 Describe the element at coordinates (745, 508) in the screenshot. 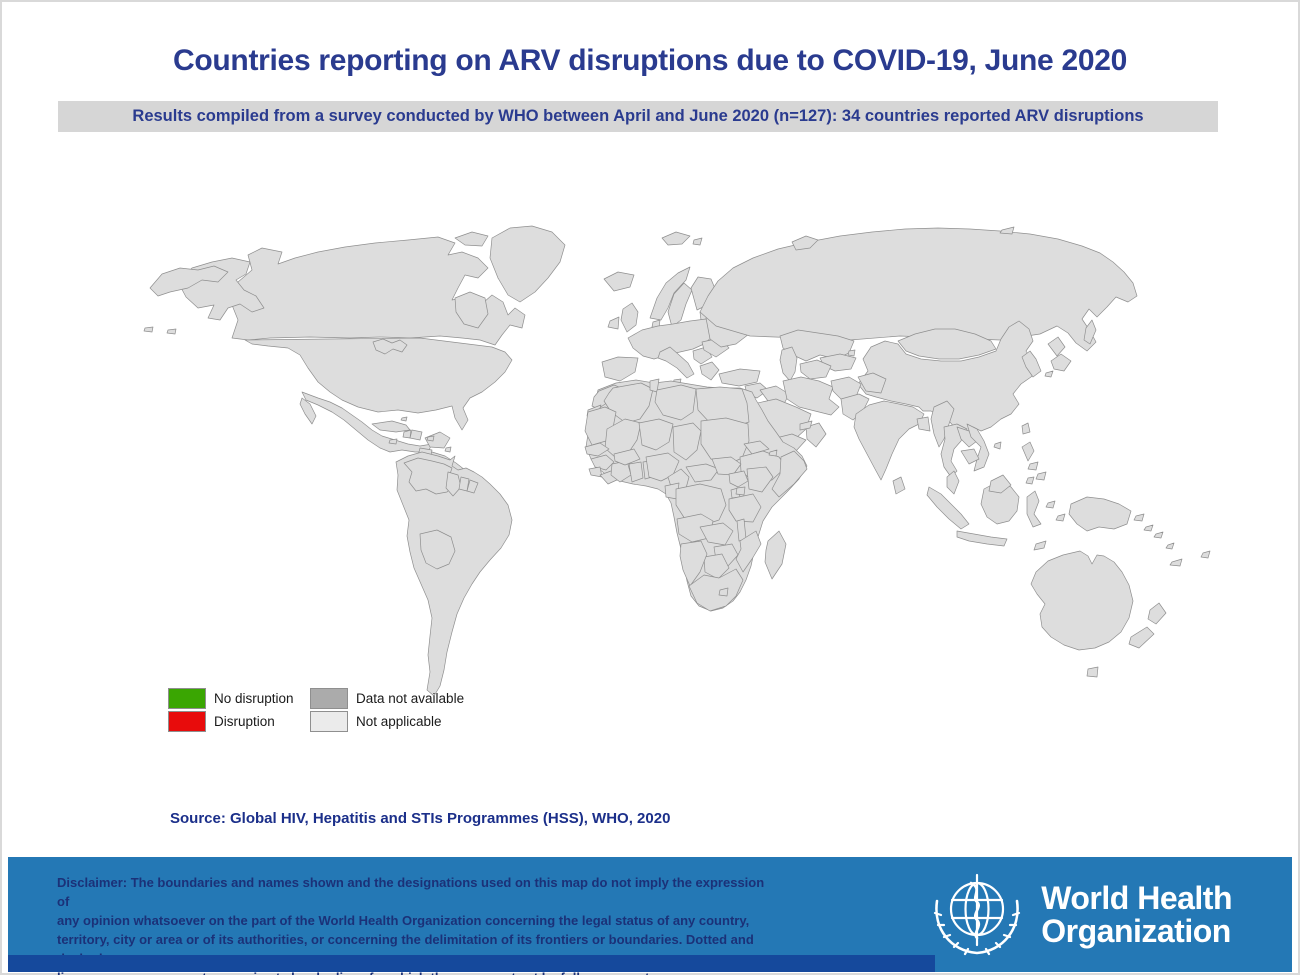

I see `region-tanzania` at that location.